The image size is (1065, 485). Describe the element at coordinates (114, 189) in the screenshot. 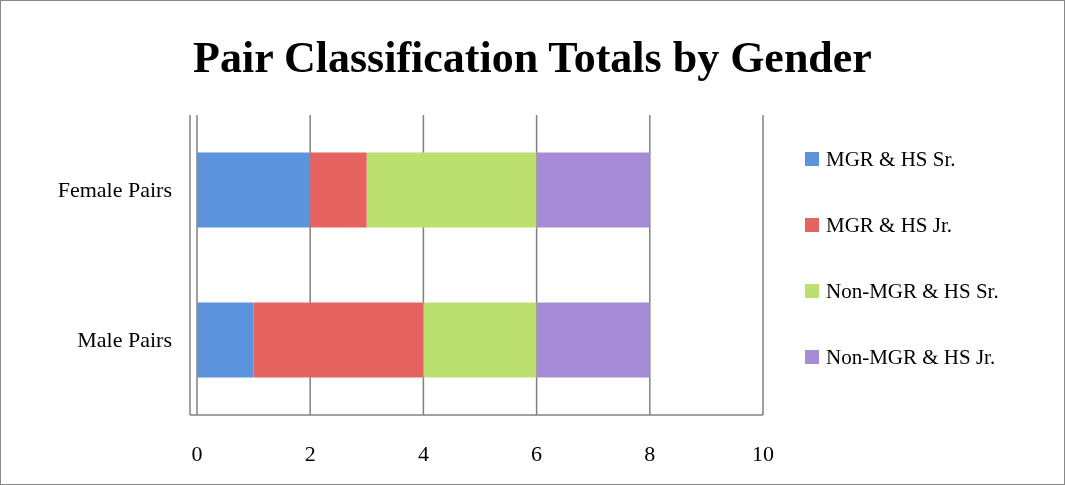

I see `y-tick-label: Female Pairs` at that location.